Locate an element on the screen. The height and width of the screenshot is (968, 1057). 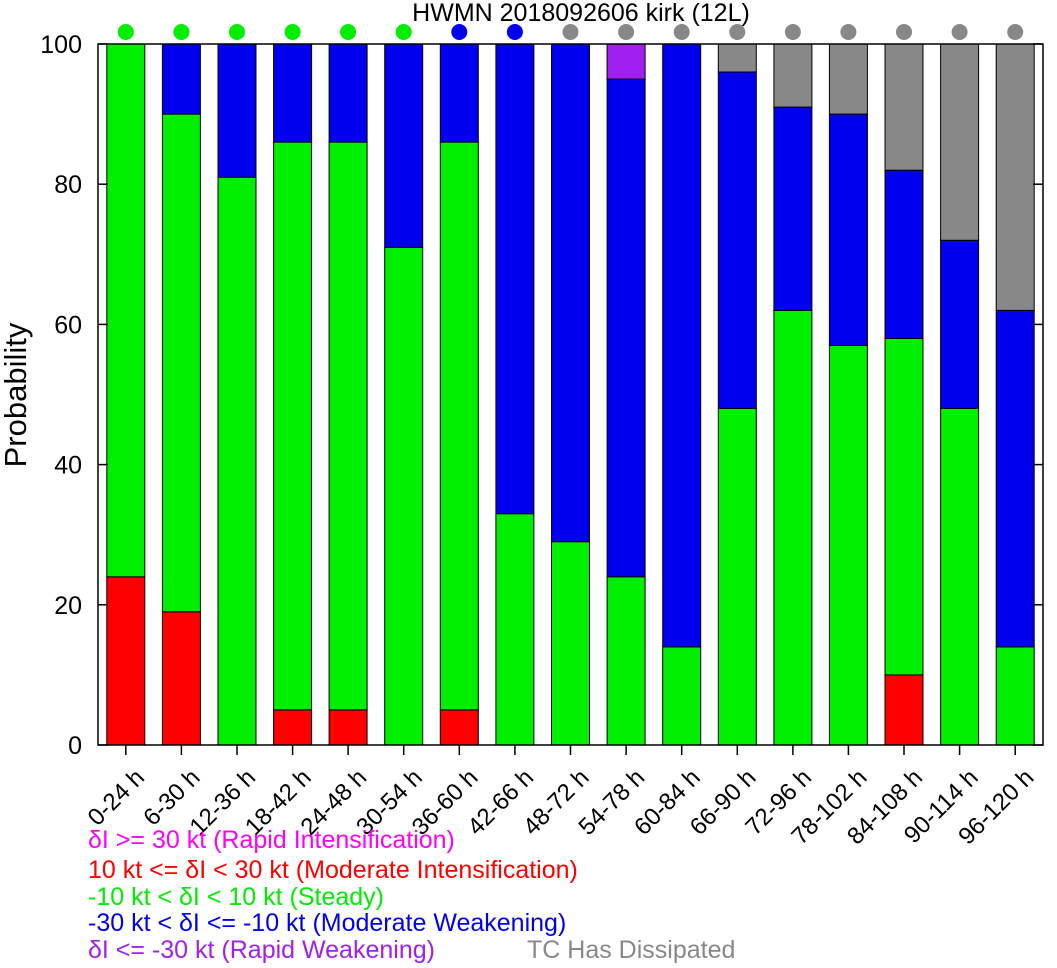
legend-rapid-weakening: δI <= -30 kt (Rapid Weakening) is located at coordinates (261, 950).